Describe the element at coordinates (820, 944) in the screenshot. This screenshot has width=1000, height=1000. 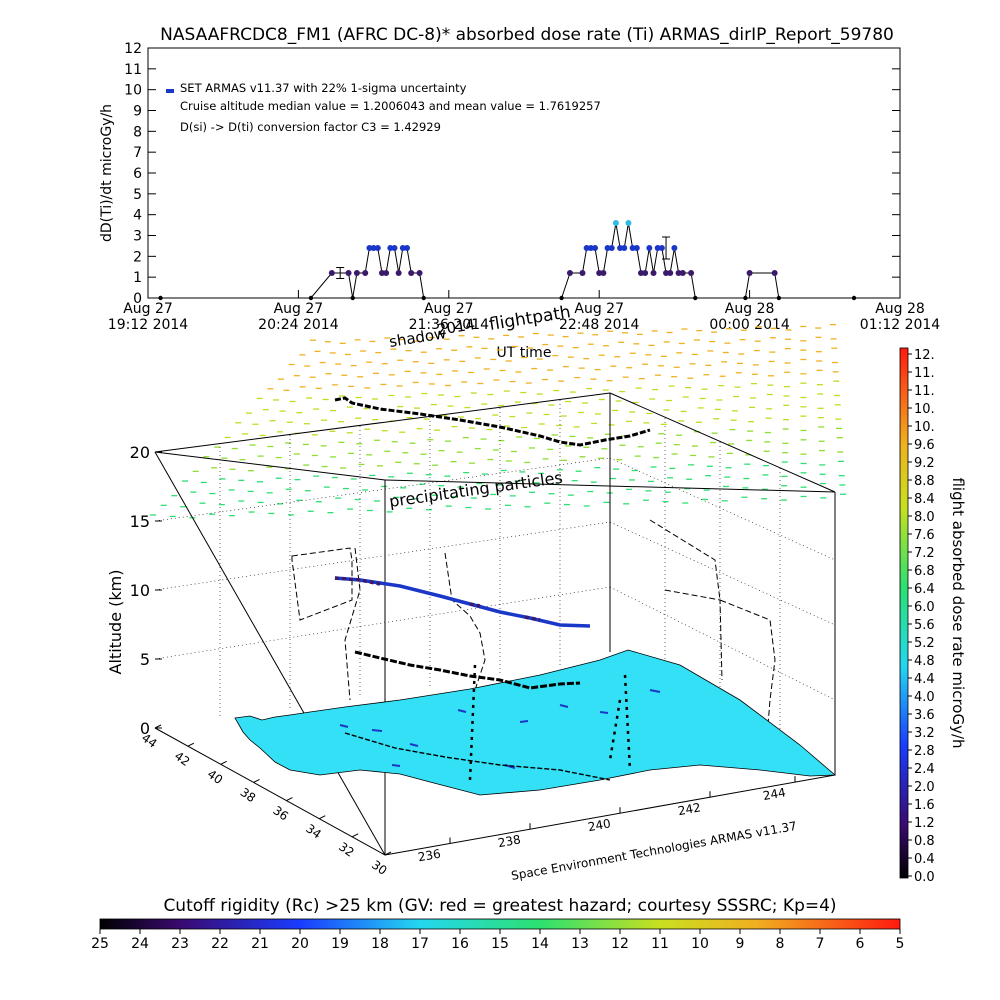
I see `rigidity-tick-label: 7` at that location.